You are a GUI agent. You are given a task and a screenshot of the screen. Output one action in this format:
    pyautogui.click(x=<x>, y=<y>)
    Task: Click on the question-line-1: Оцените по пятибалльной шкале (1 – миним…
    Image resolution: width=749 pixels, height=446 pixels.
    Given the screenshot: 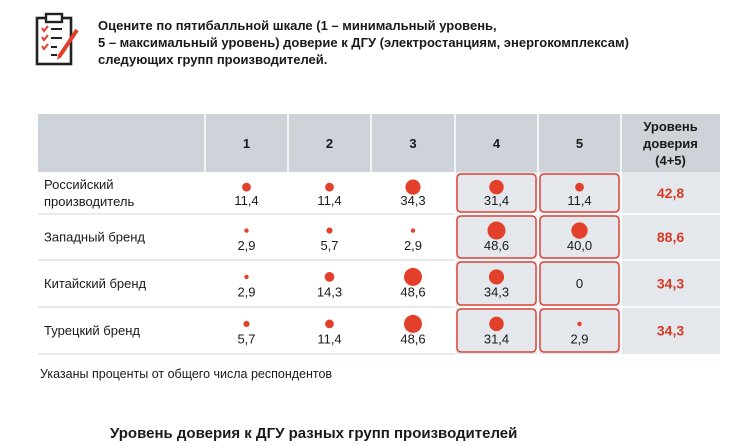 What is the action you would take?
    pyautogui.click(x=297, y=25)
    